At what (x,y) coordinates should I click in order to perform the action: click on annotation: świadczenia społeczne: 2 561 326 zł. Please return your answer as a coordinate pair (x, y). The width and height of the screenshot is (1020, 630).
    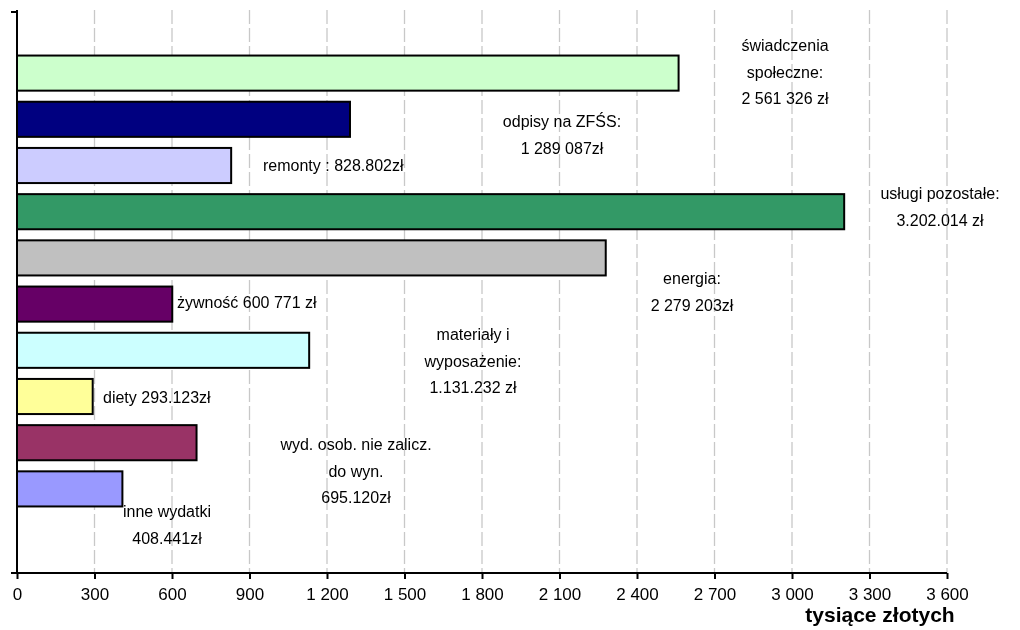
    Looking at the image, I should click on (785, 72).